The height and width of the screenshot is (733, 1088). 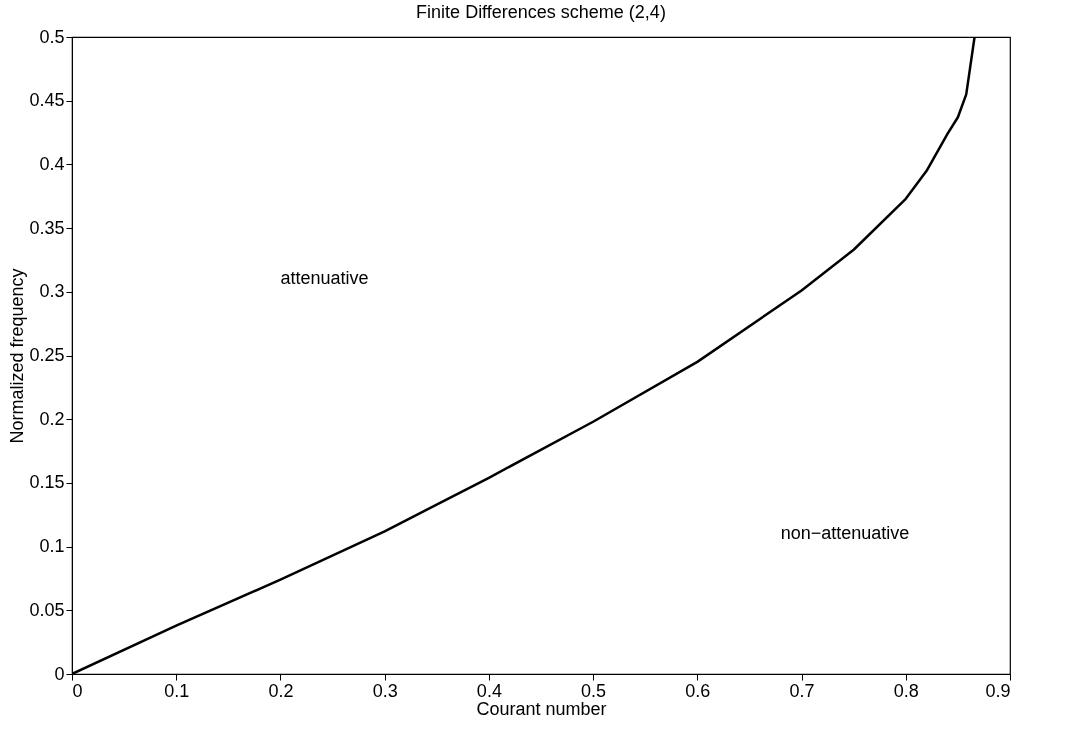 What do you see at coordinates (47, 482) in the screenshot?
I see `y-tick-label: 0.15` at bounding box center [47, 482].